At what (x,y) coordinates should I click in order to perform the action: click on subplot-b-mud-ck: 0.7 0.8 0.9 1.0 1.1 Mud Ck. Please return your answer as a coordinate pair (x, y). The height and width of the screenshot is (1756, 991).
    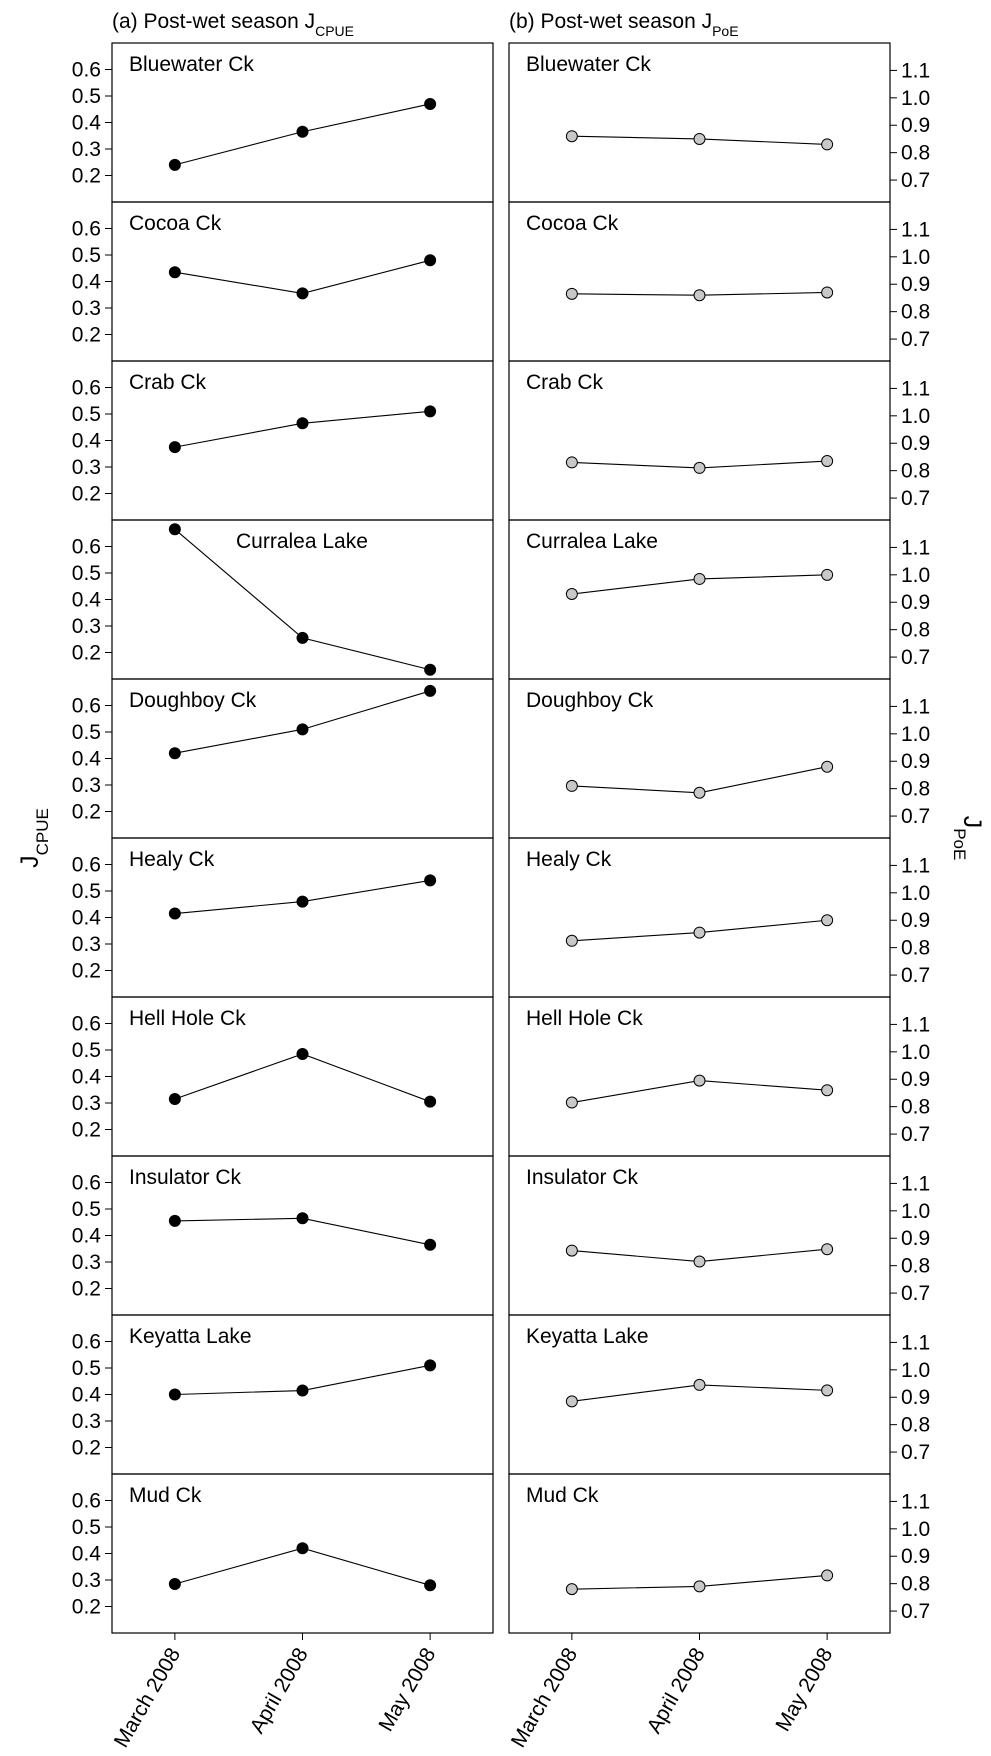
    Looking at the image, I should click on (719, 1553).